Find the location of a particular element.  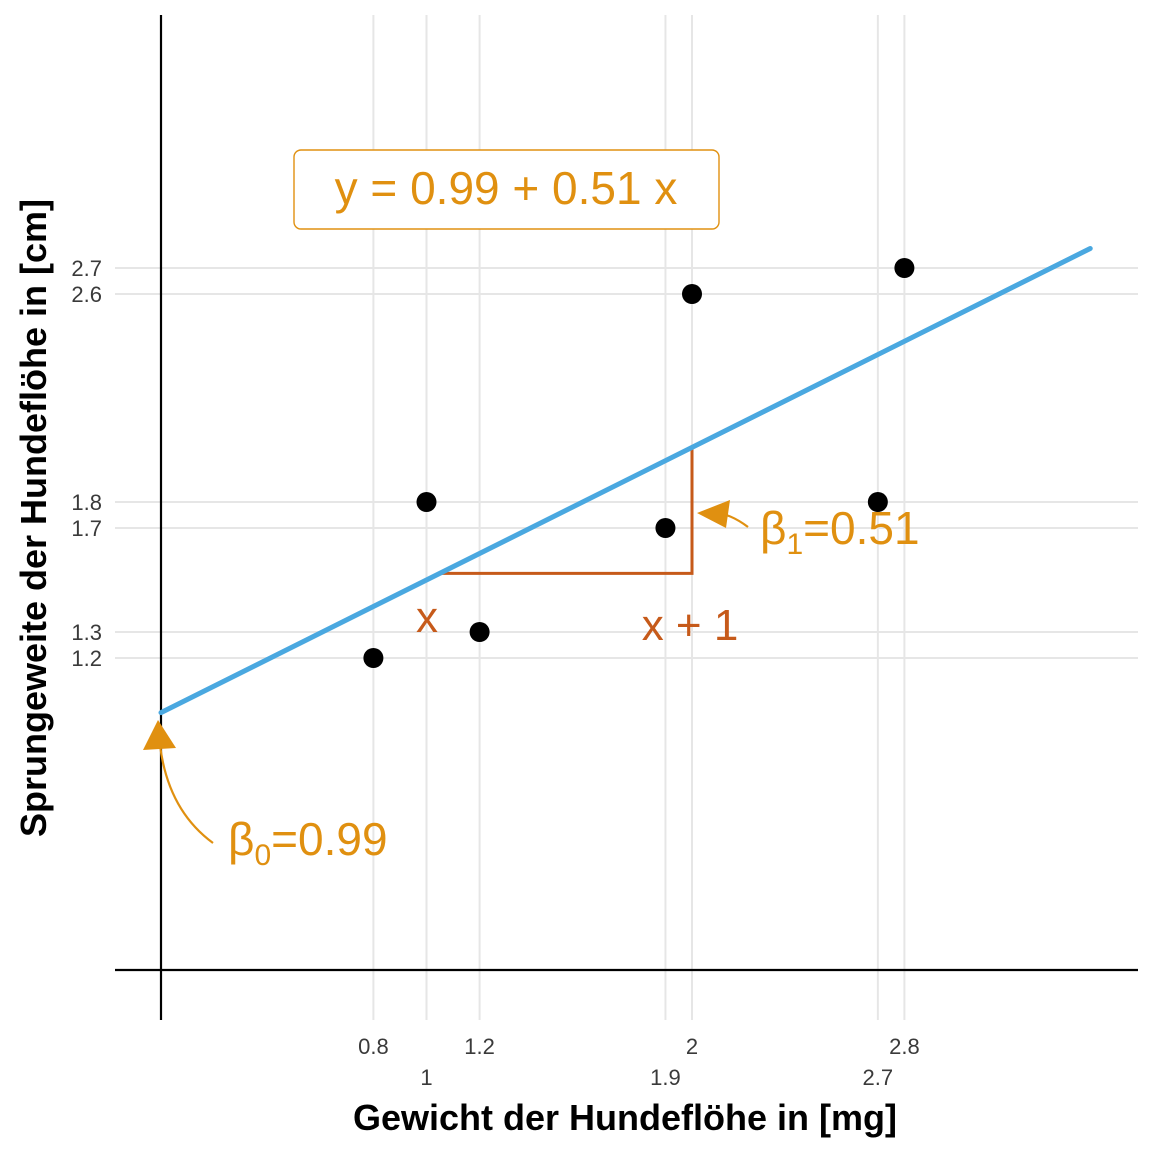

equation-text: y = 0.99 + 0.51 x is located at coordinates (506, 188).